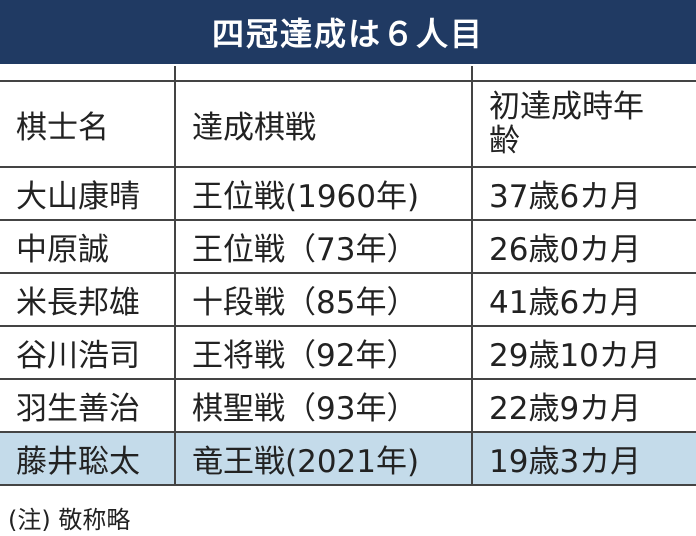  I want to click on table-cell: 中原誠, so click(88, 246).